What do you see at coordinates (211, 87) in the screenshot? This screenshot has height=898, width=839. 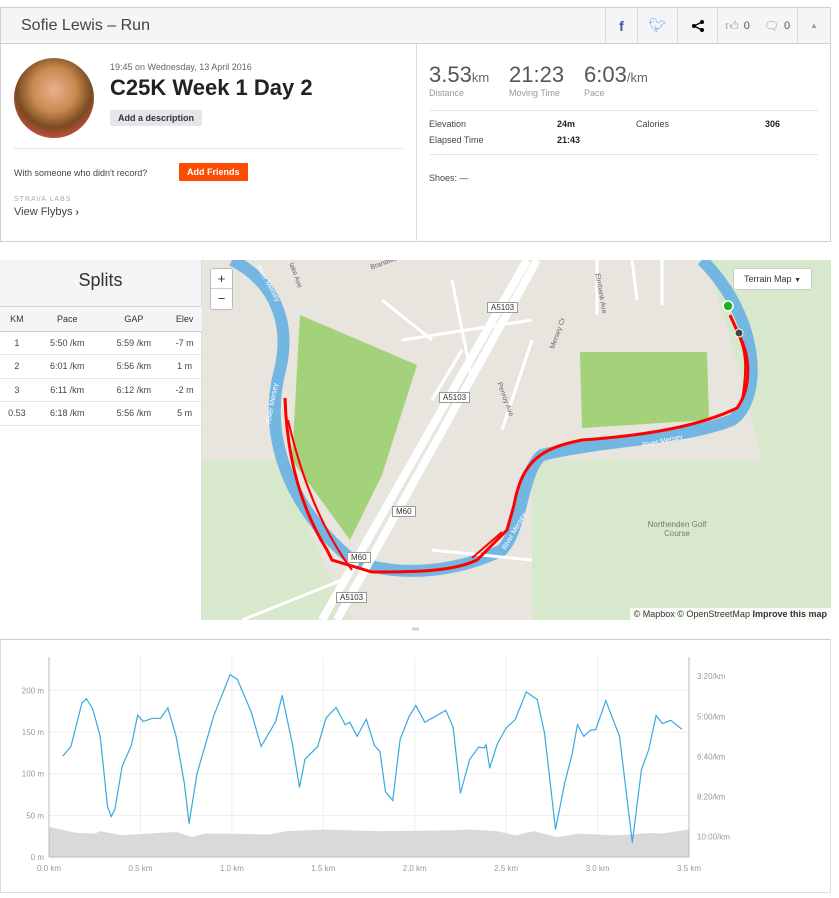 I see `activity-title: C25K Week 1 Day 2` at bounding box center [211, 87].